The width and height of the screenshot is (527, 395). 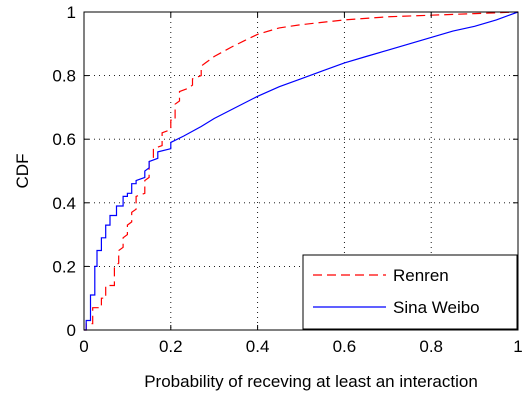 I want to click on x-tick-label: 0.8, so click(x=431, y=346).